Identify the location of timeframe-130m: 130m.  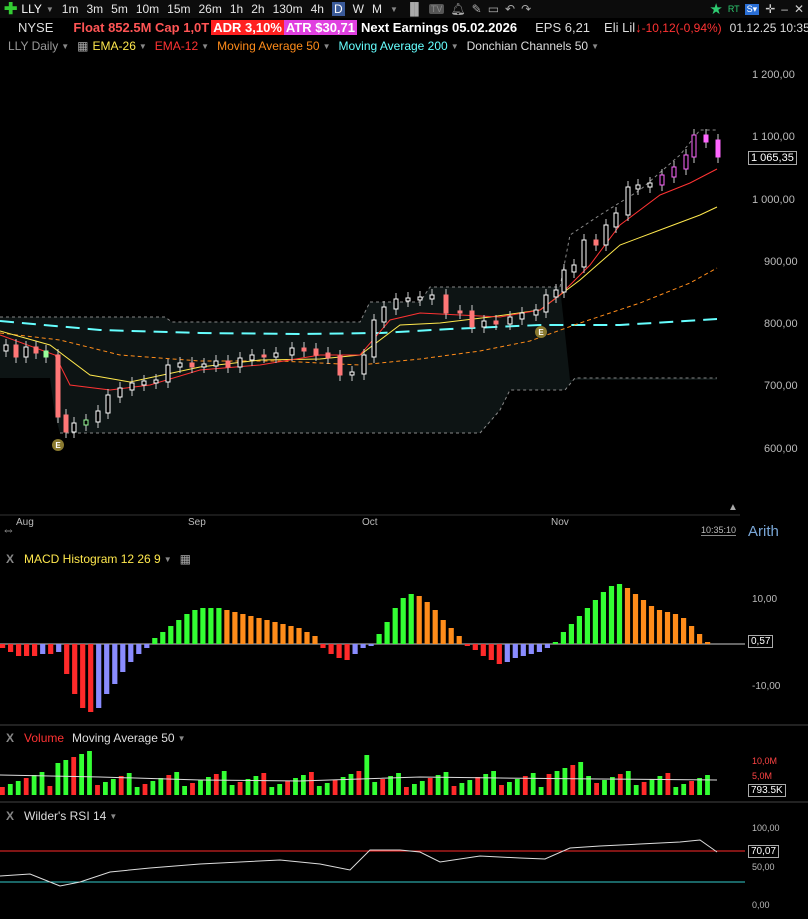
(287, 9).